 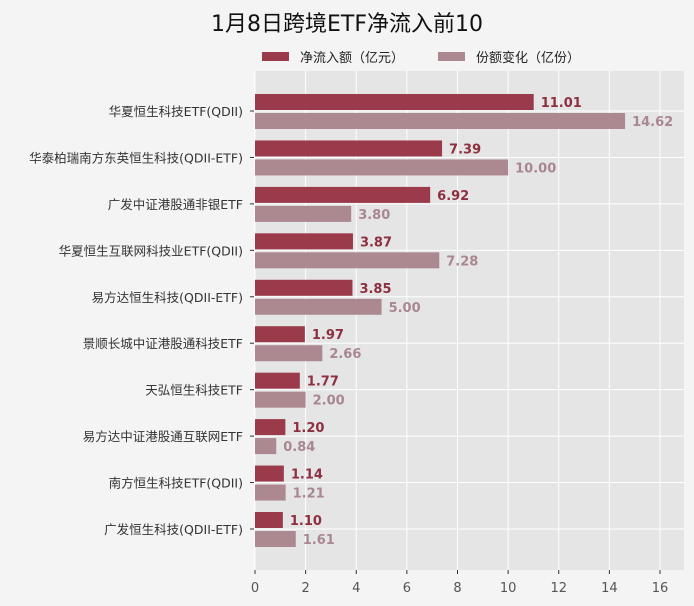 What do you see at coordinates (167, 297) in the screenshot?
I see `category-label: 易方达恒生科技(QDII-ETF)` at bounding box center [167, 297].